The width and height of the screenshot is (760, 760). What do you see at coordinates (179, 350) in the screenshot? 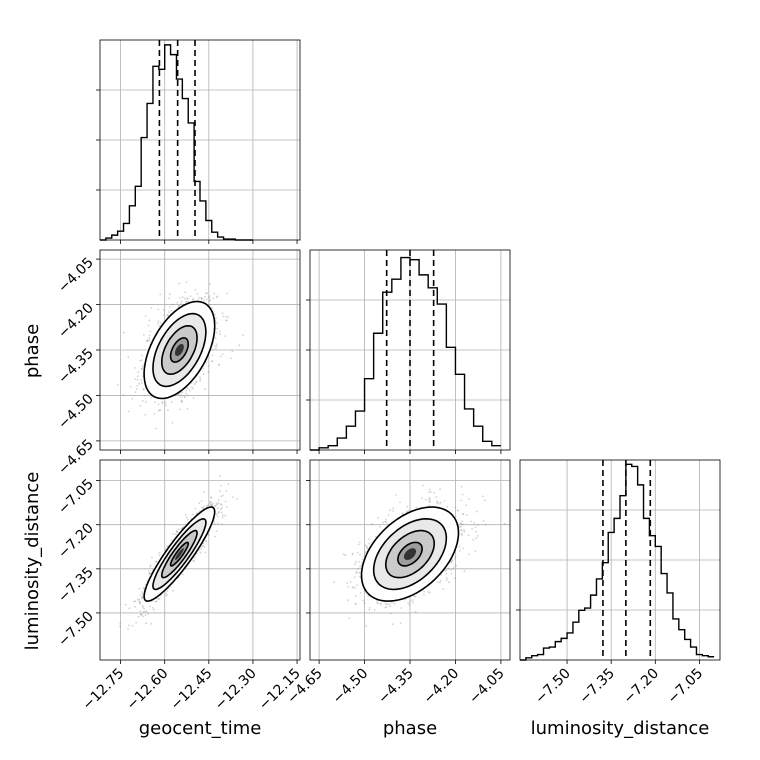
I see `contour-line` at bounding box center [179, 350].